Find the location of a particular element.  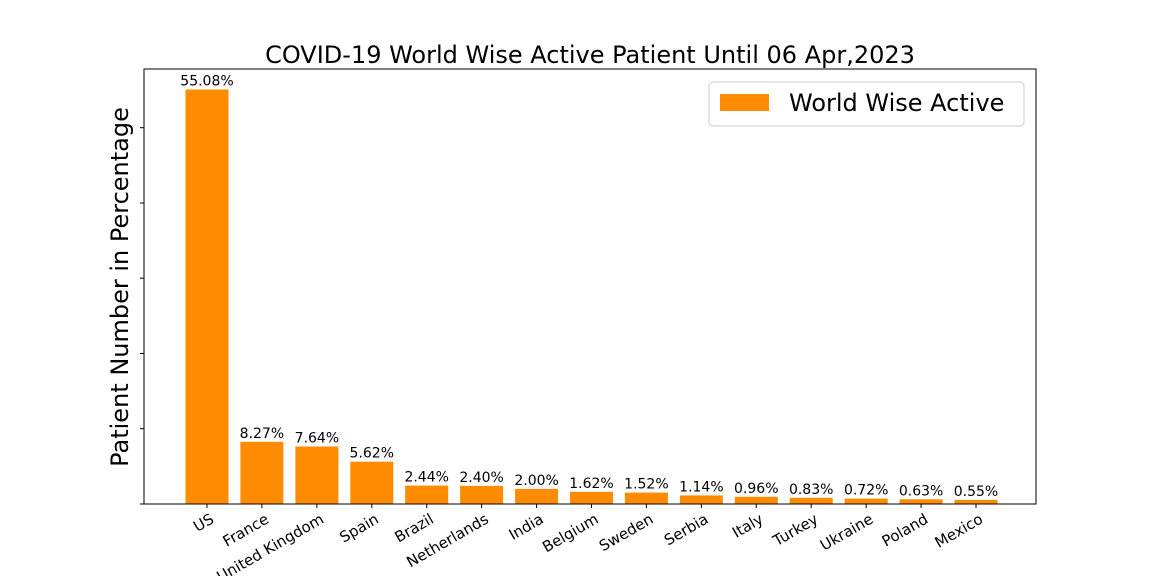

x-tick-label: Italy is located at coordinates (747, 526).